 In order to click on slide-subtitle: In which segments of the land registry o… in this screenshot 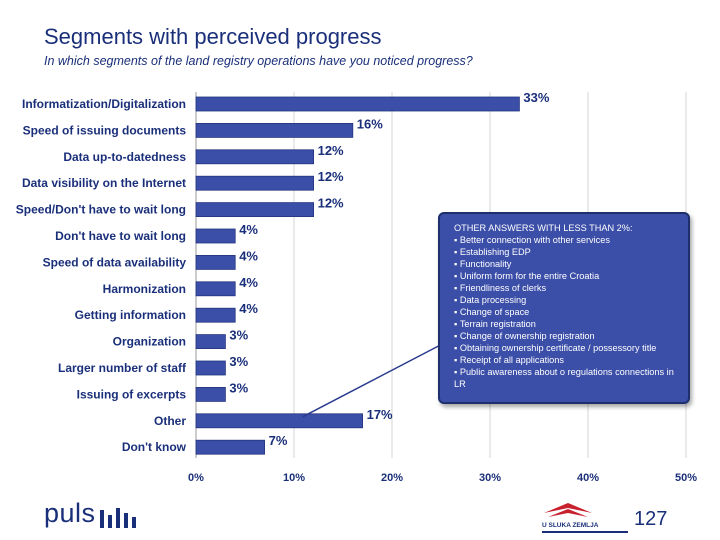, I will do `click(258, 61)`.